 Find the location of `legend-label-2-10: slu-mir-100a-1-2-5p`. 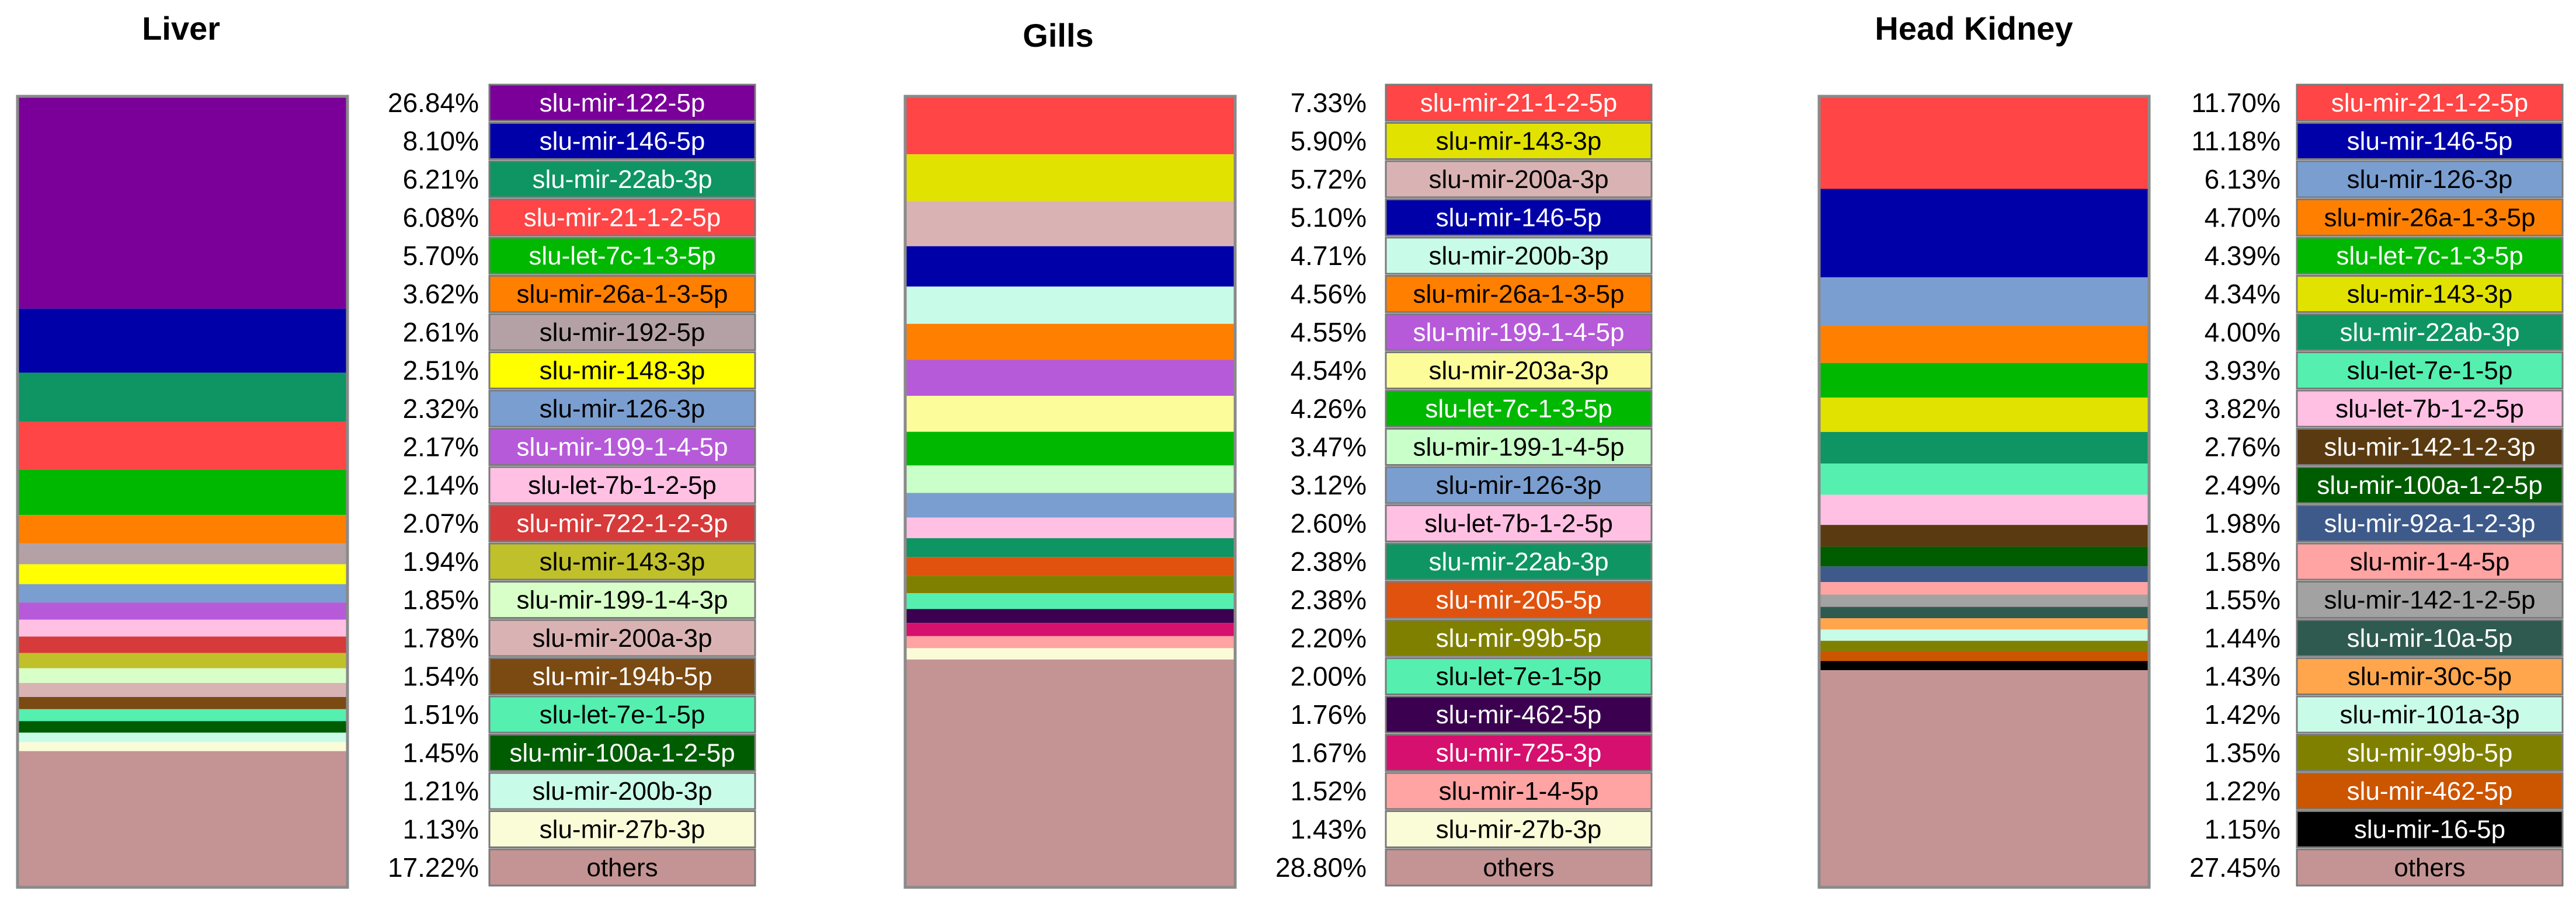

legend-label-2-10: slu-mir-100a-1-2-5p is located at coordinates (2429, 486).